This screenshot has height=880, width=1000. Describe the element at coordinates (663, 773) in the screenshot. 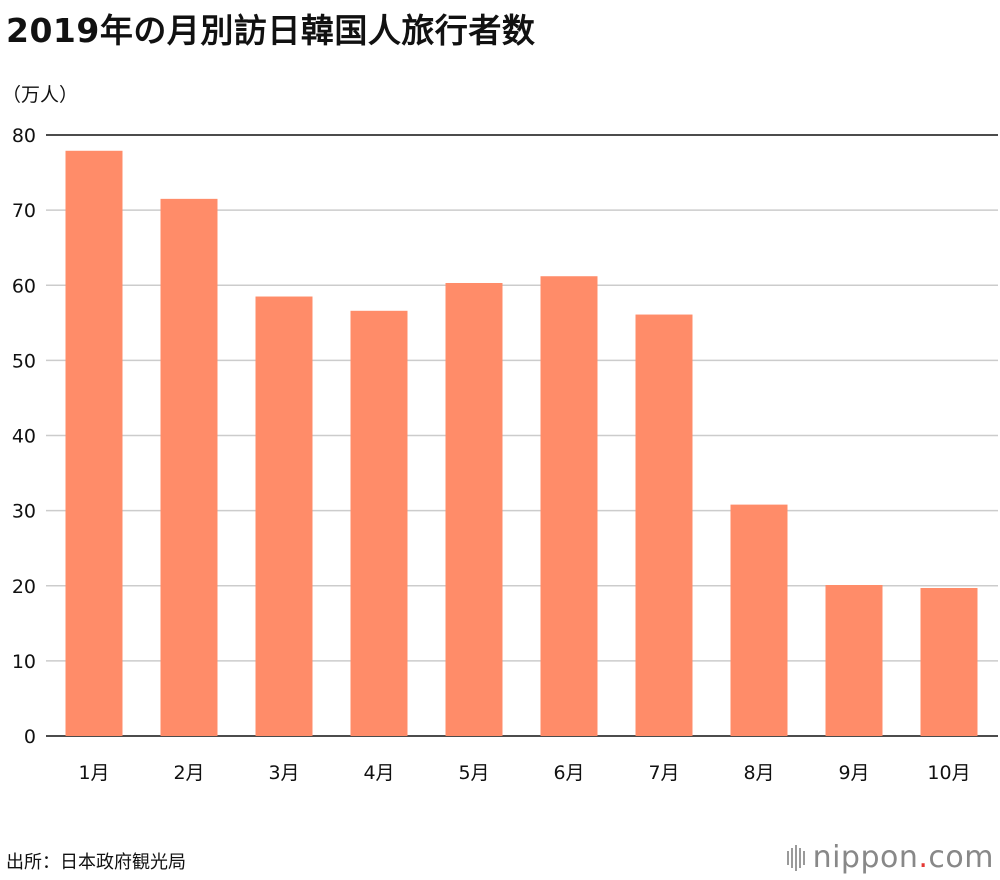

I see `x-tick-label: 7月` at that location.